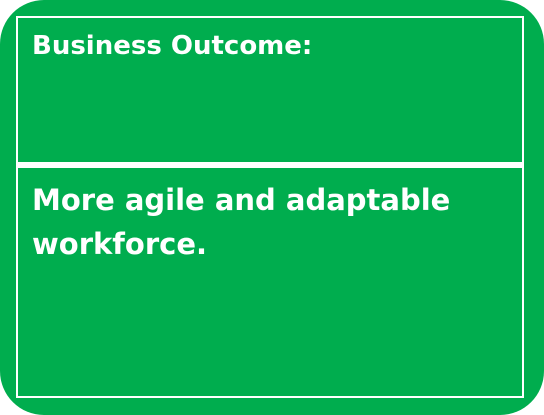 This screenshot has height=415, width=544. I want to click on section-divider, so click(270, 165).